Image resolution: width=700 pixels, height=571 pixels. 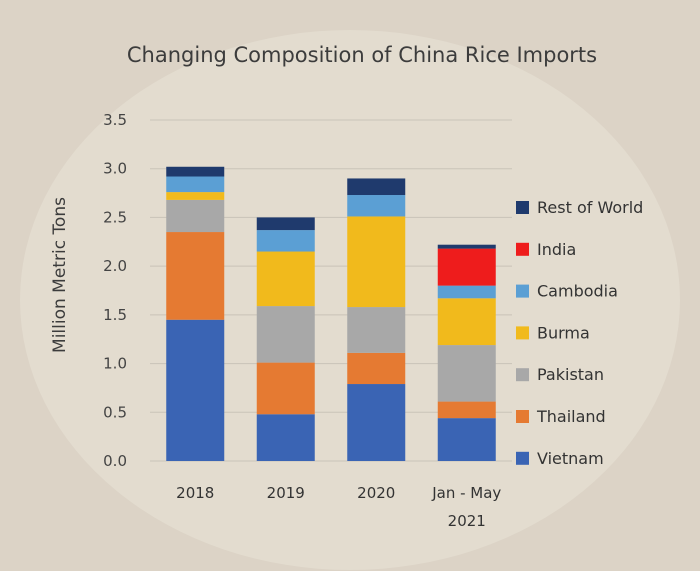 What do you see at coordinates (115, 217) in the screenshot?
I see `y-tick-label: 2.5` at bounding box center [115, 217].